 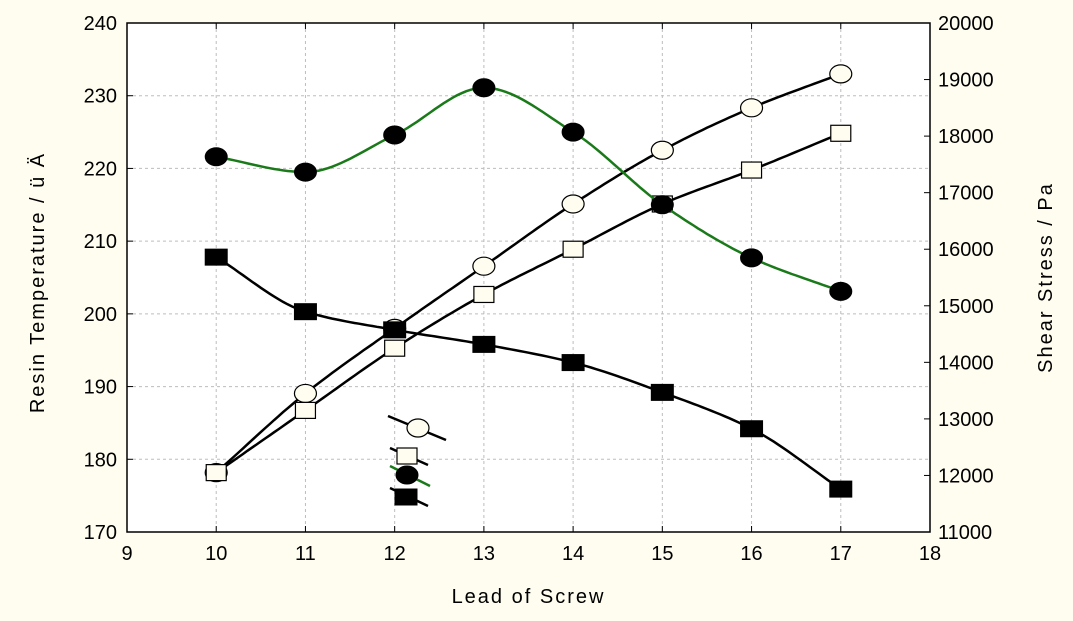 What do you see at coordinates (966, 81) in the screenshot?
I see `y2-tick-label: 19000` at bounding box center [966, 81].